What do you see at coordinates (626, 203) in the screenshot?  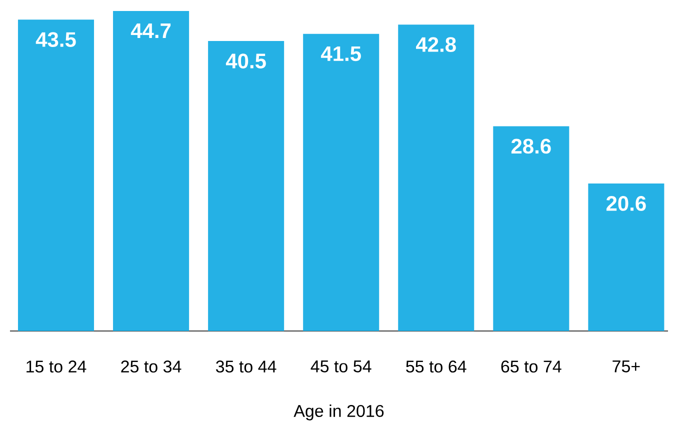 I see `data-label: 20.6` at bounding box center [626, 203].